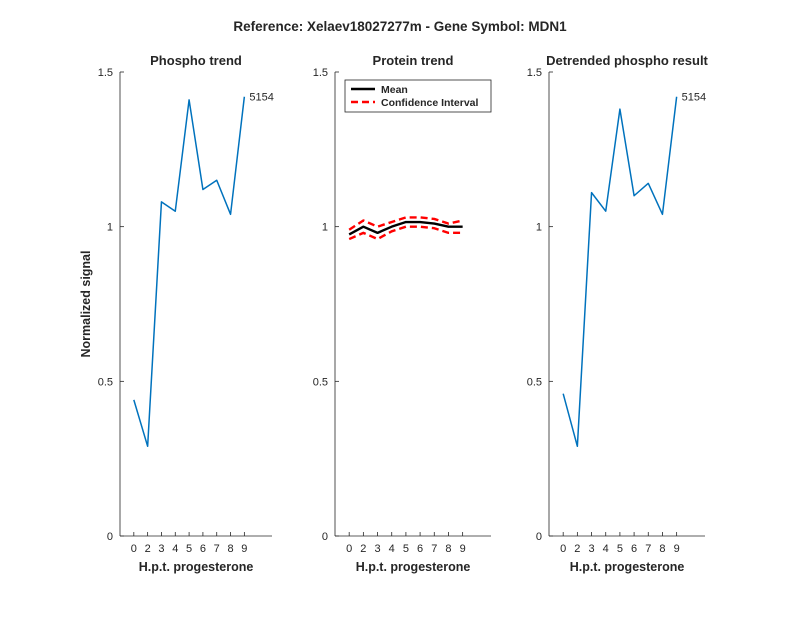 This screenshot has width=800, height=618. What do you see at coordinates (620, 549) in the screenshot?
I see `detrended-x-tick-label: 5` at bounding box center [620, 549].